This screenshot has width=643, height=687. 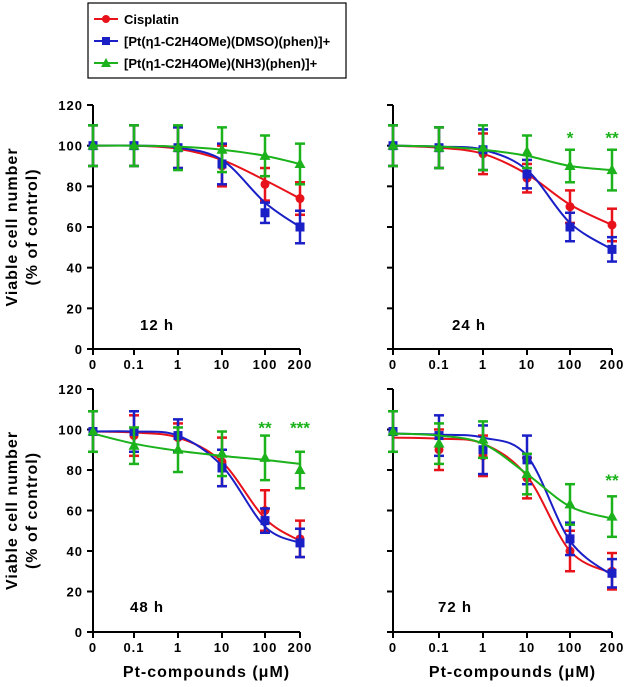 What do you see at coordinates (469, 325) in the screenshot?
I see `panel-time-label: 24 h` at bounding box center [469, 325].